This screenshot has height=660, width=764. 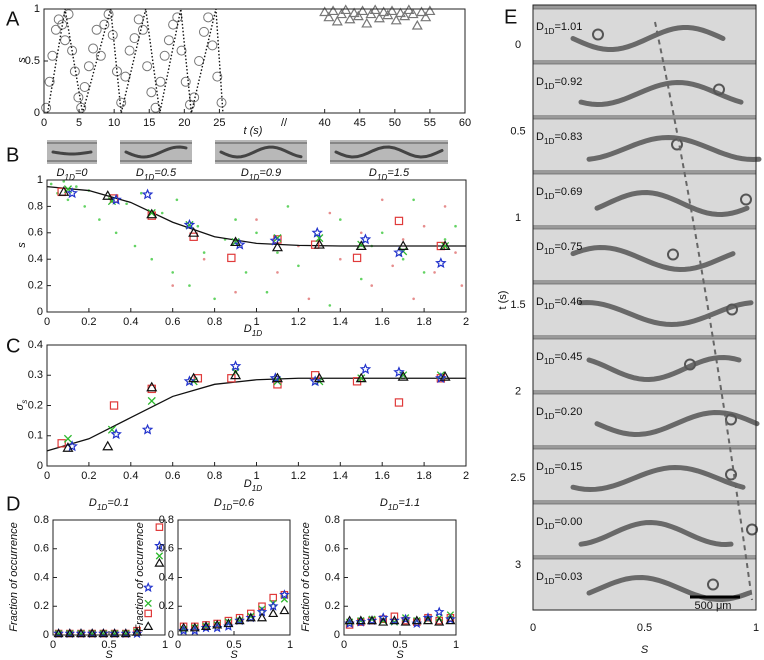 What do you see at coordinates (306, 576) in the screenshot?
I see `y-axis-label: Fraction of occurrence` at bounding box center [306, 576].